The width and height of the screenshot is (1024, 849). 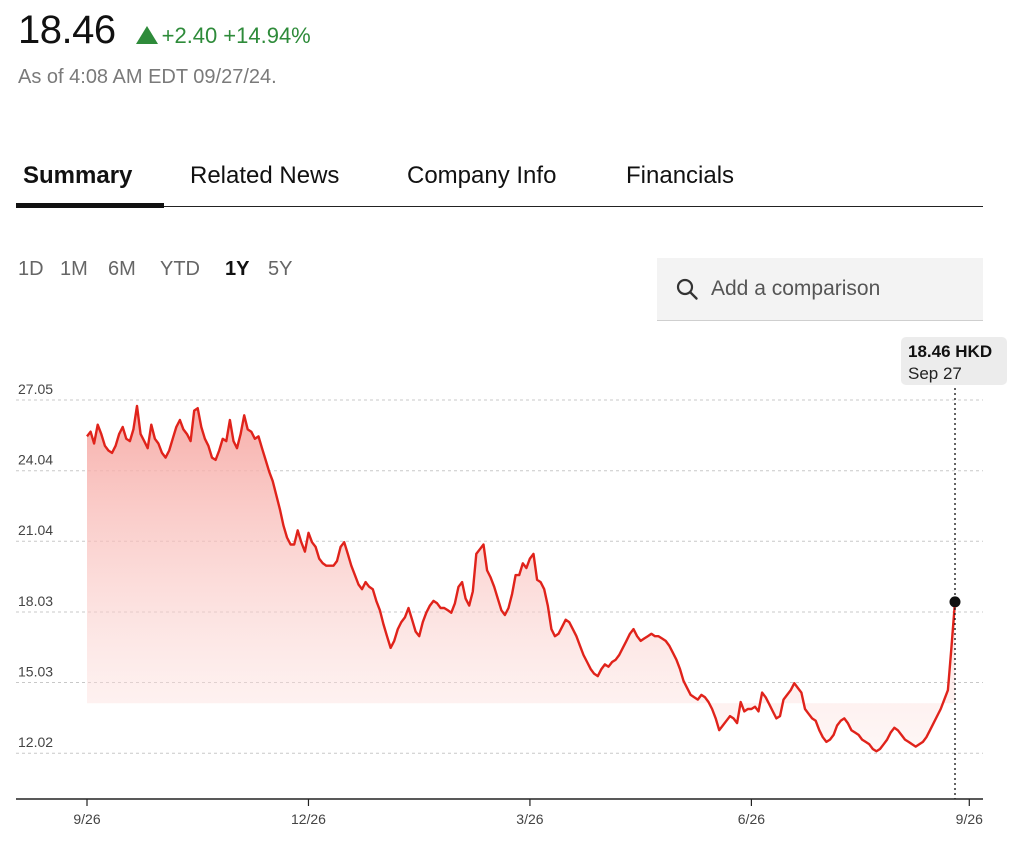 I want to click on triangle-up-icon, so click(x=146, y=35).